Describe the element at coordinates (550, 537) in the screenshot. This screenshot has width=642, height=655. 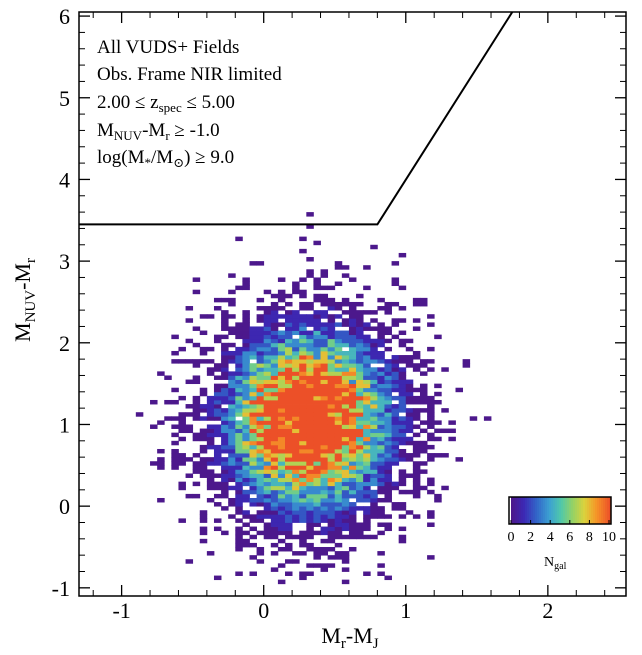
I see `colorbar-tick-label: 4` at that location.